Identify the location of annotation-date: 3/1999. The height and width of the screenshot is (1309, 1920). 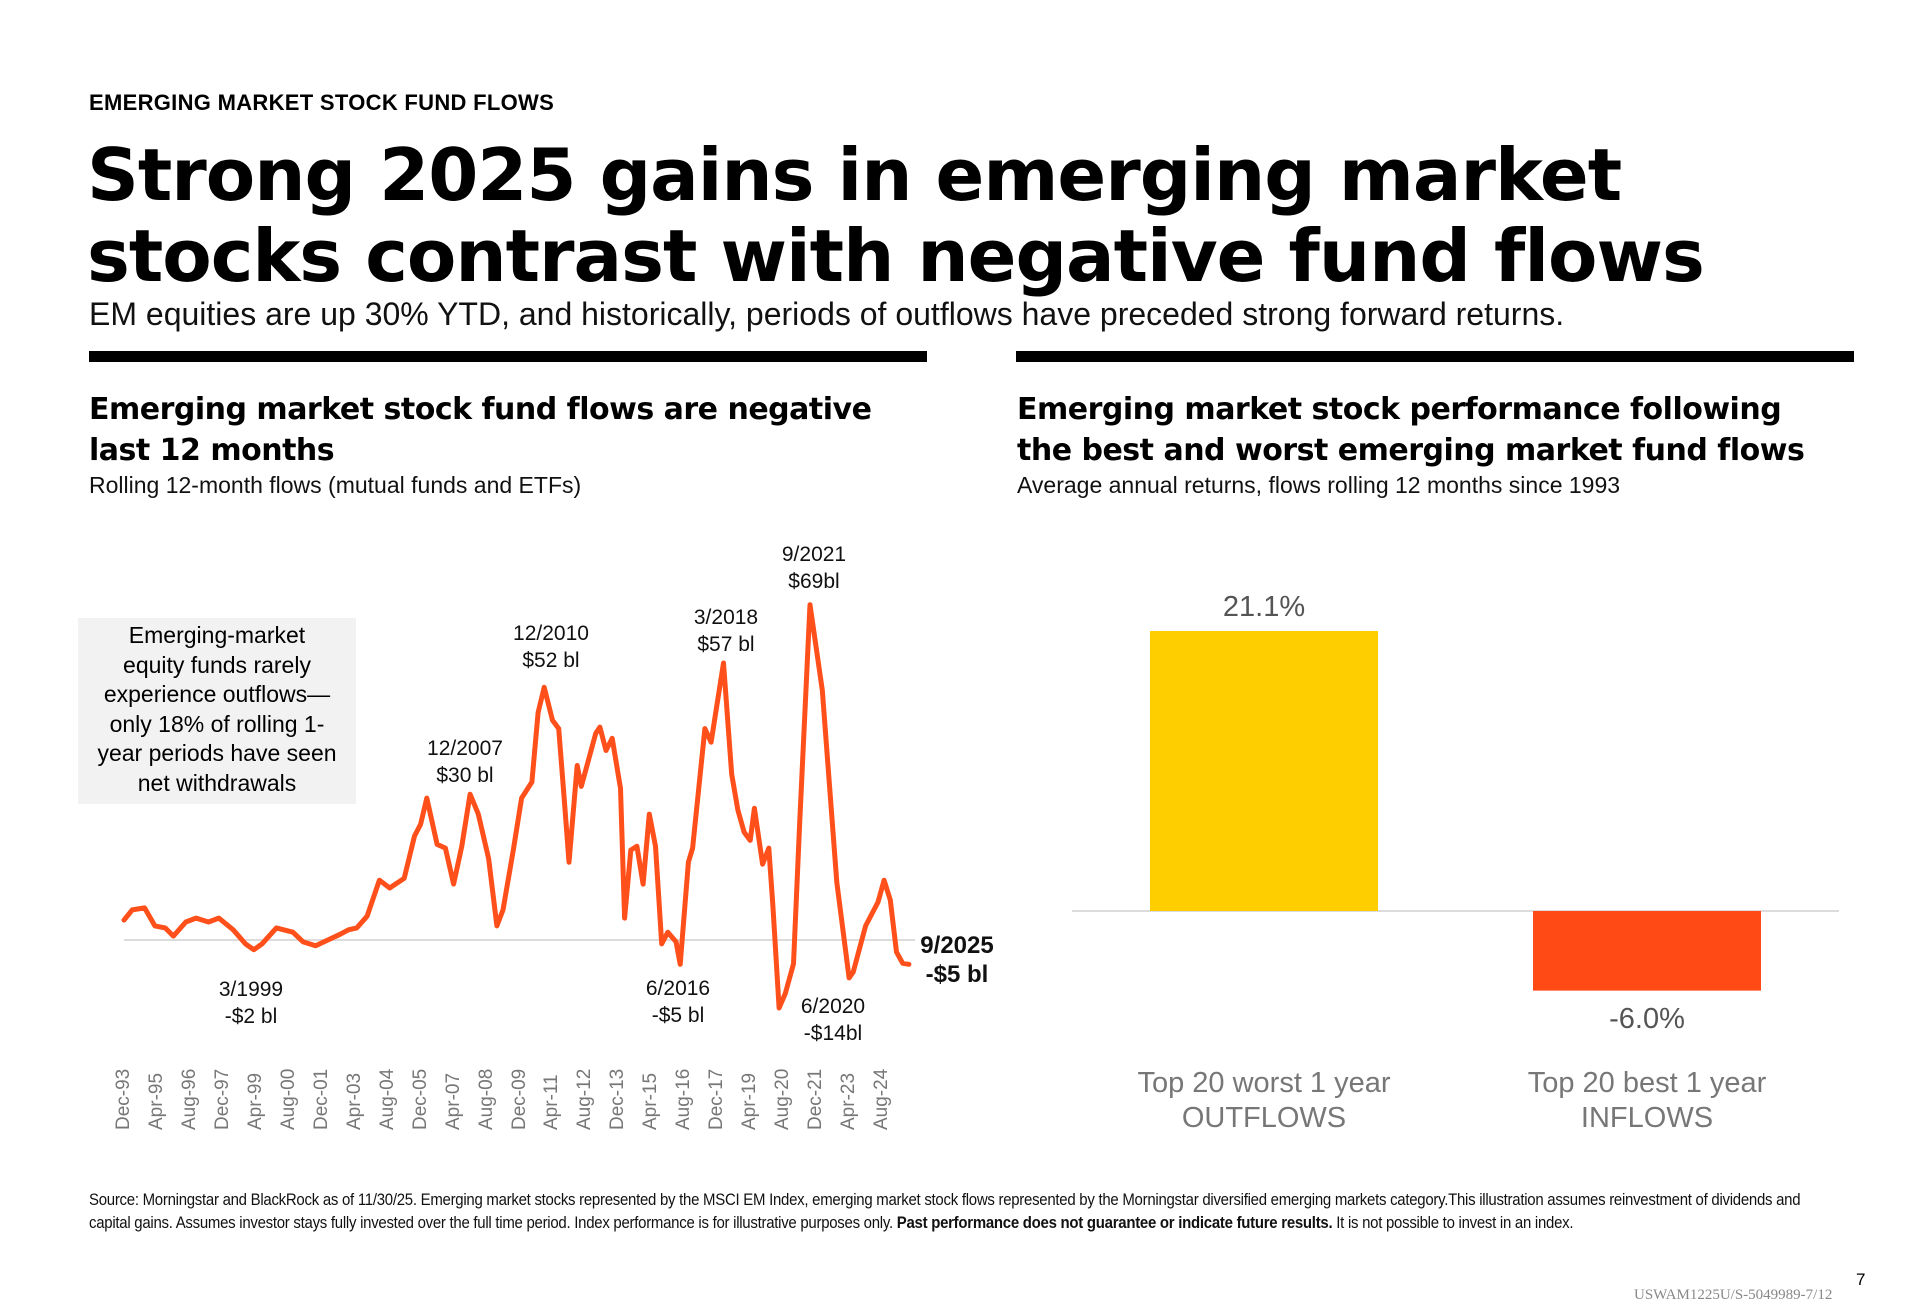
(251, 989).